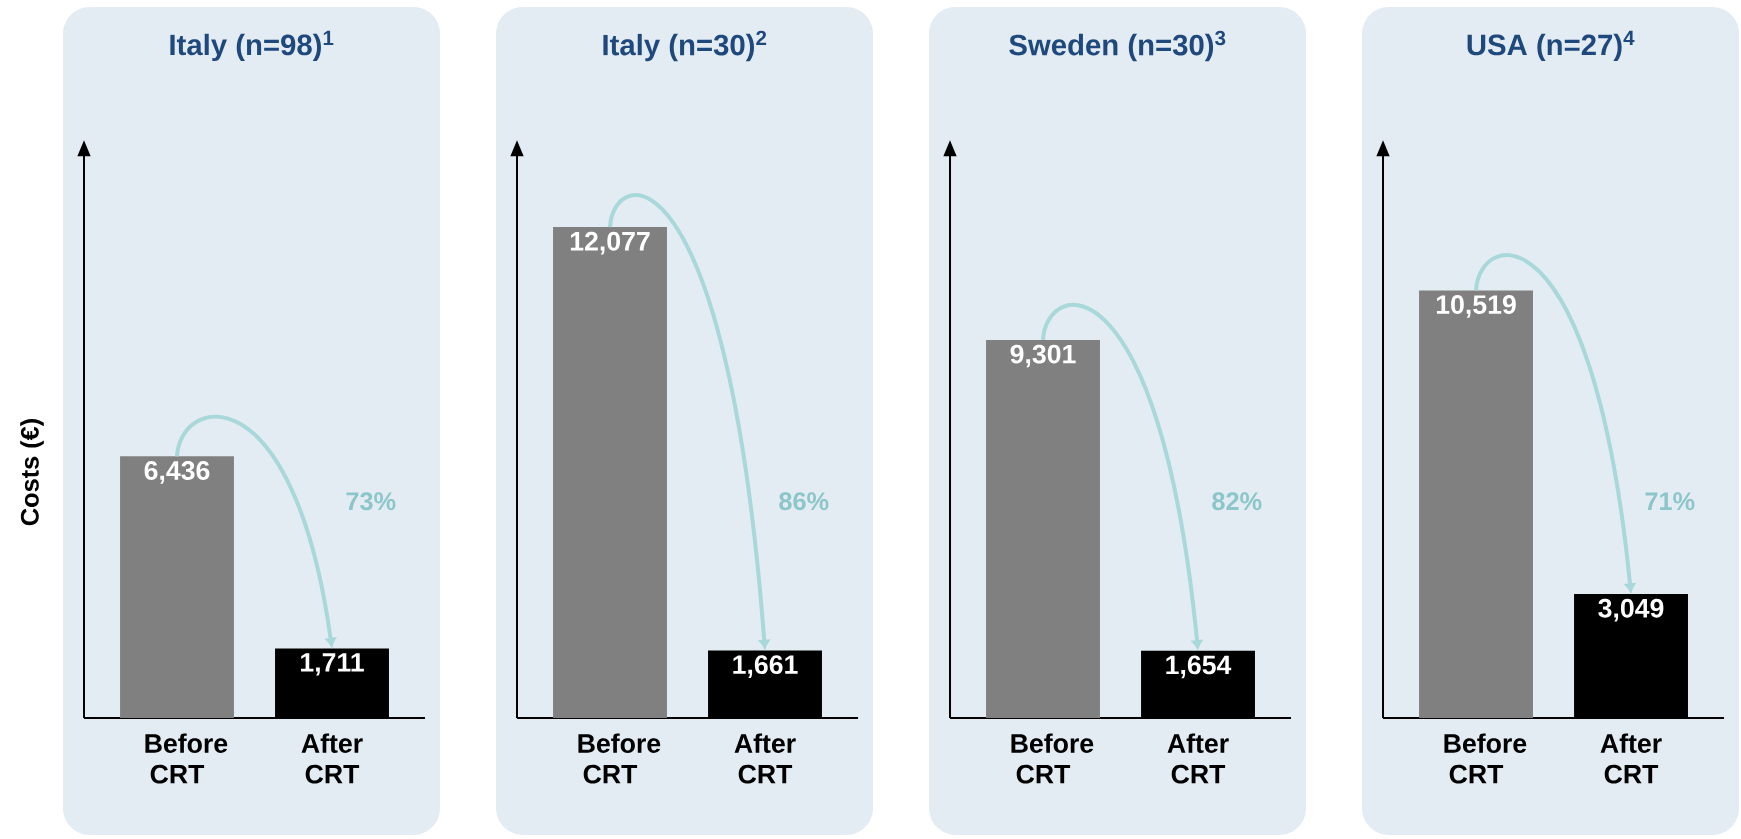  What do you see at coordinates (1199, 667) in the screenshot?
I see `data-label: 1,654` at bounding box center [1199, 667].